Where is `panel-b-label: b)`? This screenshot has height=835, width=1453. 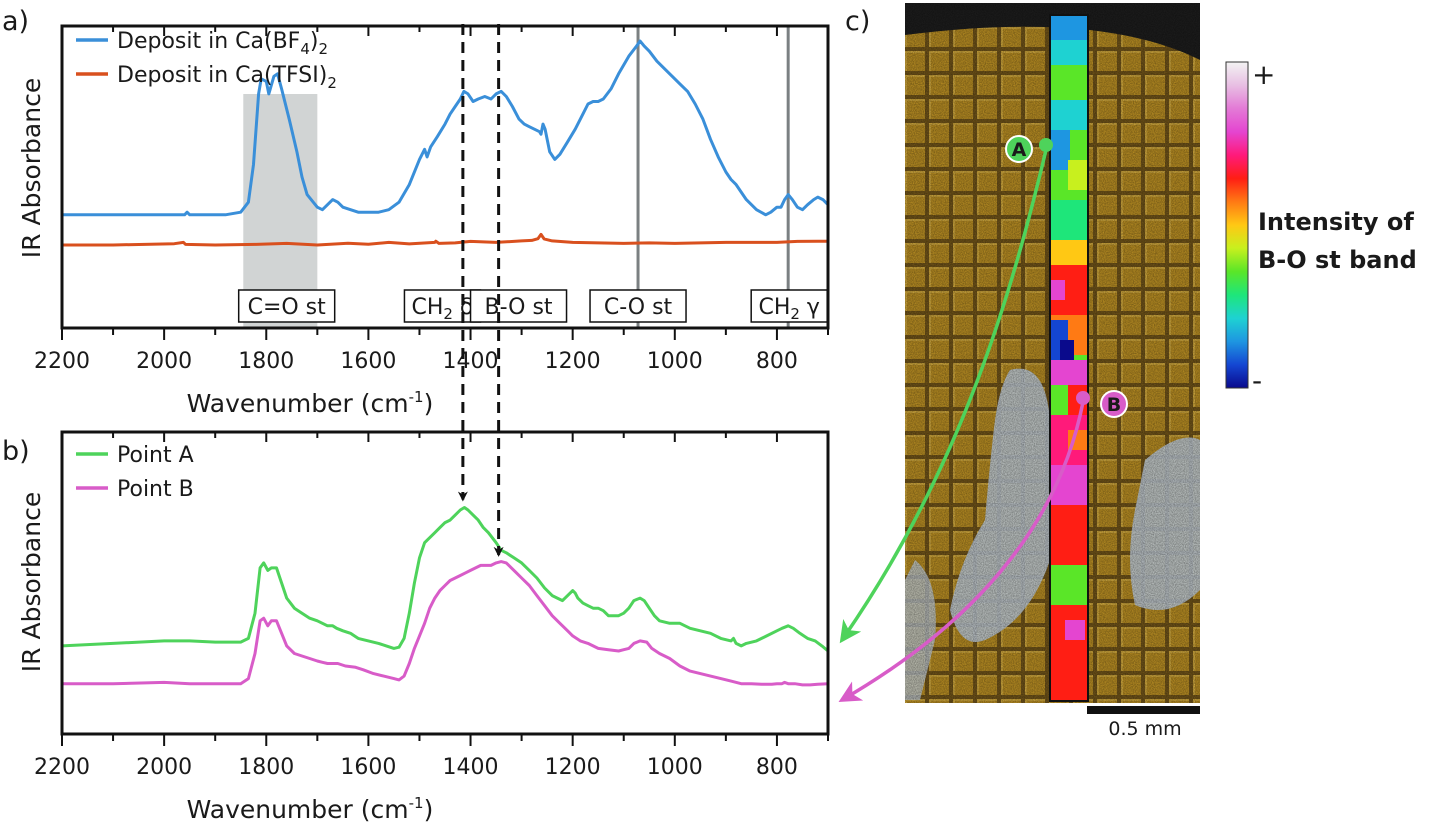
panel-b-label: b) is located at coordinates (16, 451).